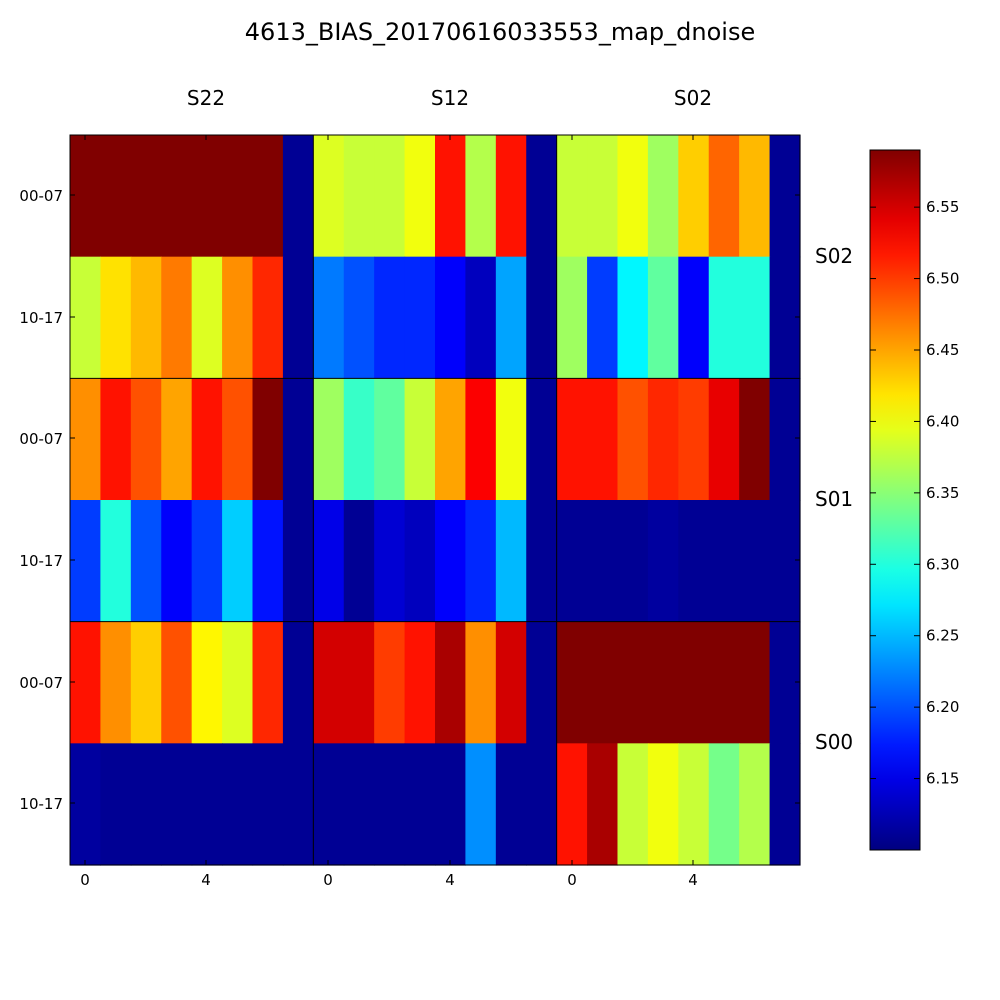 The height and width of the screenshot is (1000, 1000). Describe the element at coordinates (834, 742) in the screenshot. I see `row-label-s00: S00` at that location.